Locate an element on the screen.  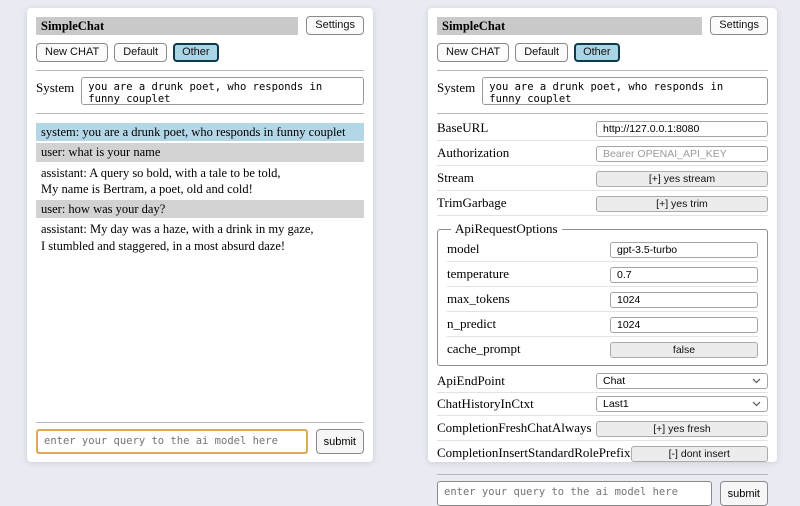
api-request-options-legend: ApiRequestOptions is located at coordinates (506, 228).